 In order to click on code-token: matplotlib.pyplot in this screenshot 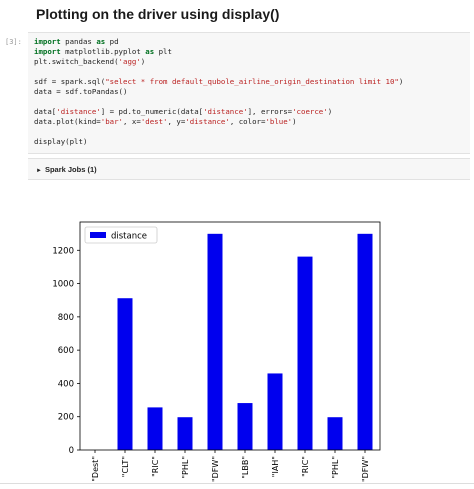, I will do `click(103, 51)`.